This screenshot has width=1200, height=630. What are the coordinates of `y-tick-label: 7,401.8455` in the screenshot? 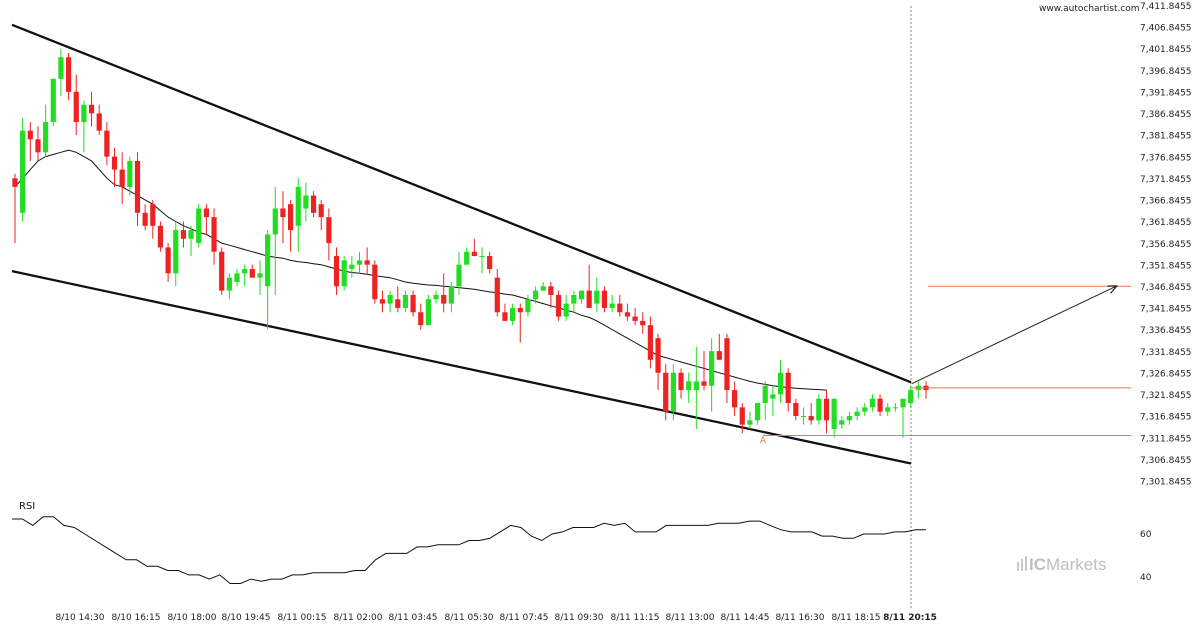 It's located at (1166, 50).